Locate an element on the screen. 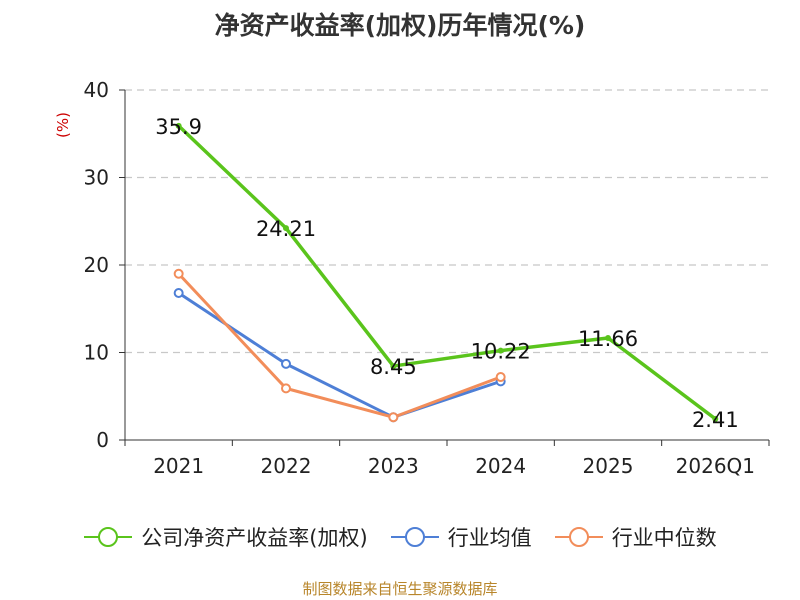 The width and height of the screenshot is (800, 600). x-tick-label: 2021 is located at coordinates (178, 466).